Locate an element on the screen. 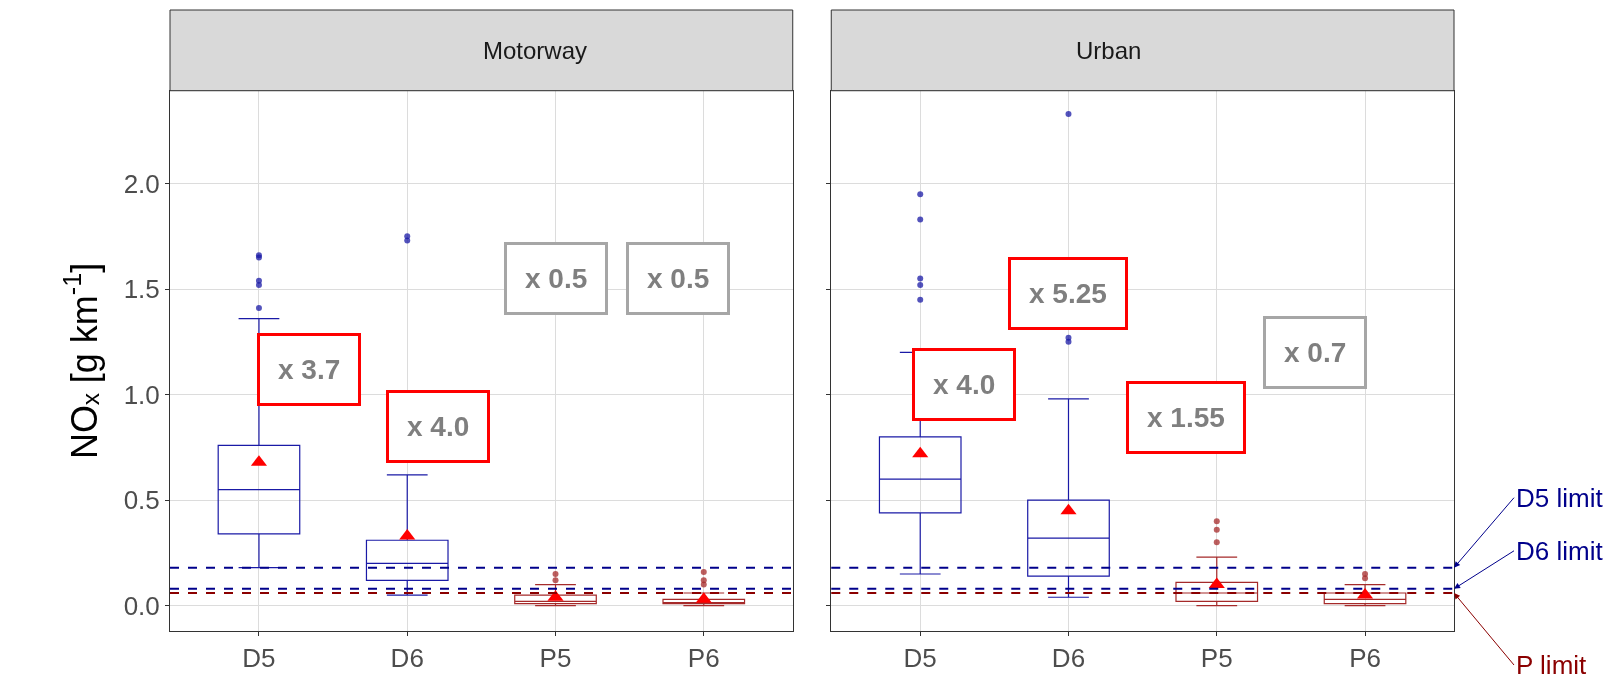  y-tick-label: 0.5 is located at coordinates (141, 500).